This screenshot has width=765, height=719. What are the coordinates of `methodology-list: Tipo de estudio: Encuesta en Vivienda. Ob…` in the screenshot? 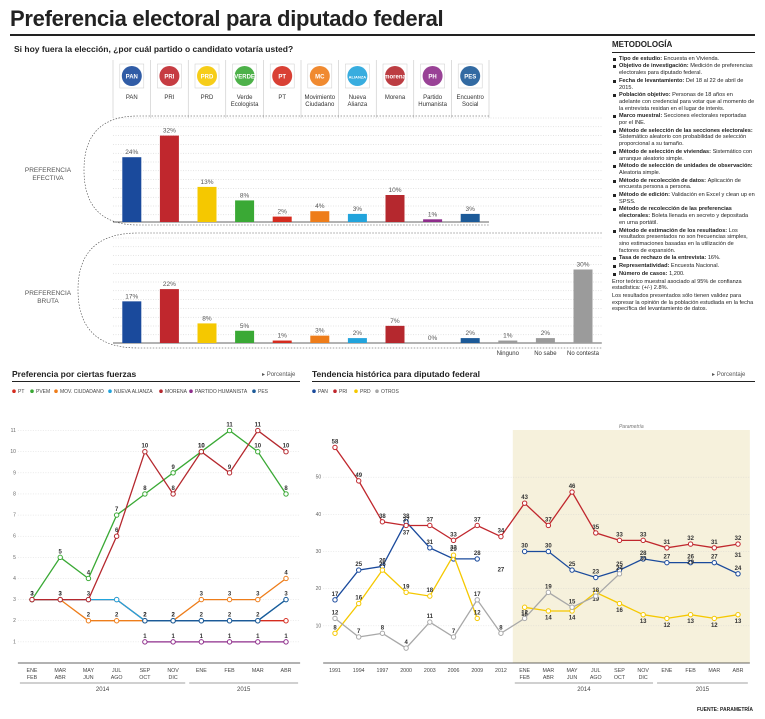 It's located at (683, 167).